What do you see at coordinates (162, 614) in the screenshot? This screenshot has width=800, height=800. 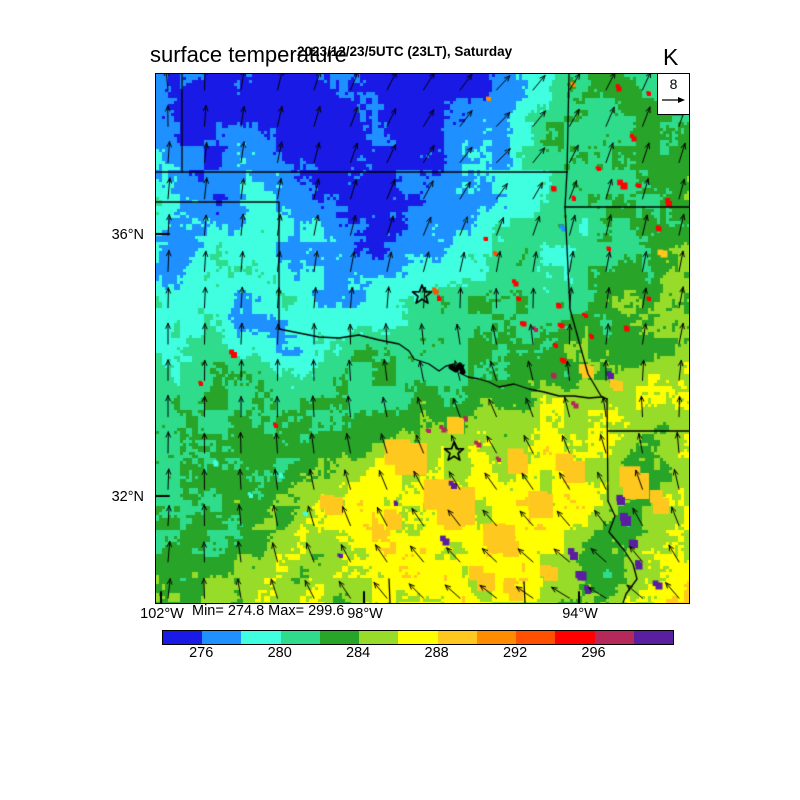 I see `lon-label-102w: 102°W` at bounding box center [162, 614].